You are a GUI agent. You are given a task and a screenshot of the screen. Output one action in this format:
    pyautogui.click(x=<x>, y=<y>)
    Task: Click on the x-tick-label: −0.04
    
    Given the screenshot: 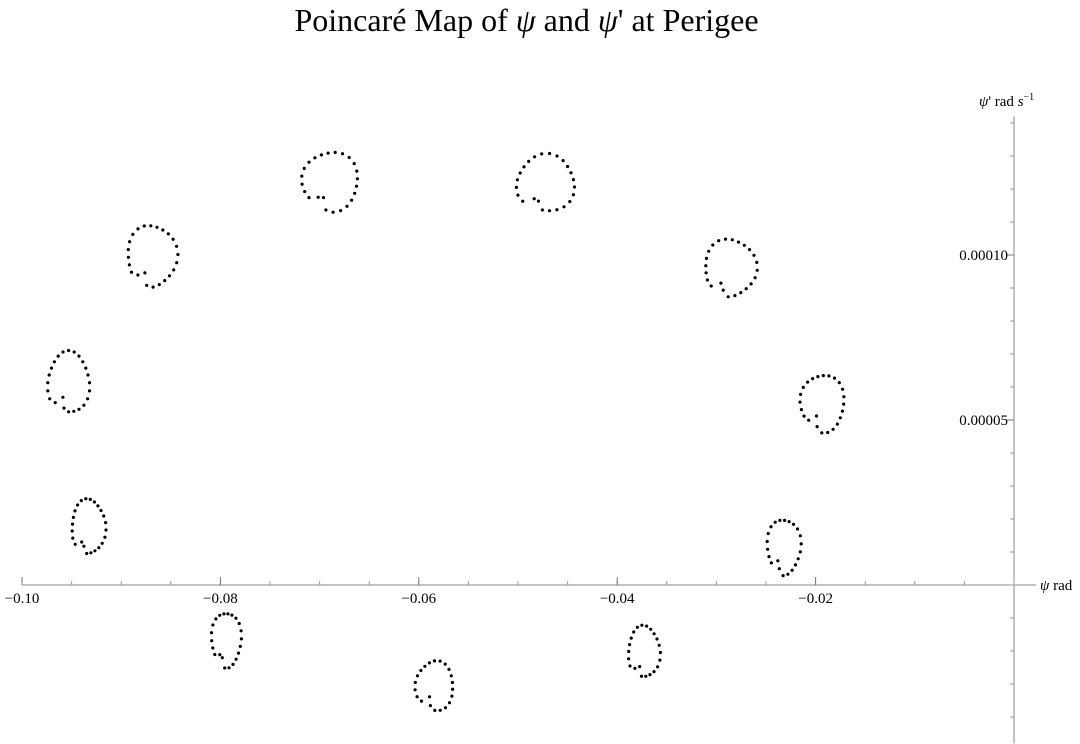 What is the action you would take?
    pyautogui.click(x=617, y=599)
    